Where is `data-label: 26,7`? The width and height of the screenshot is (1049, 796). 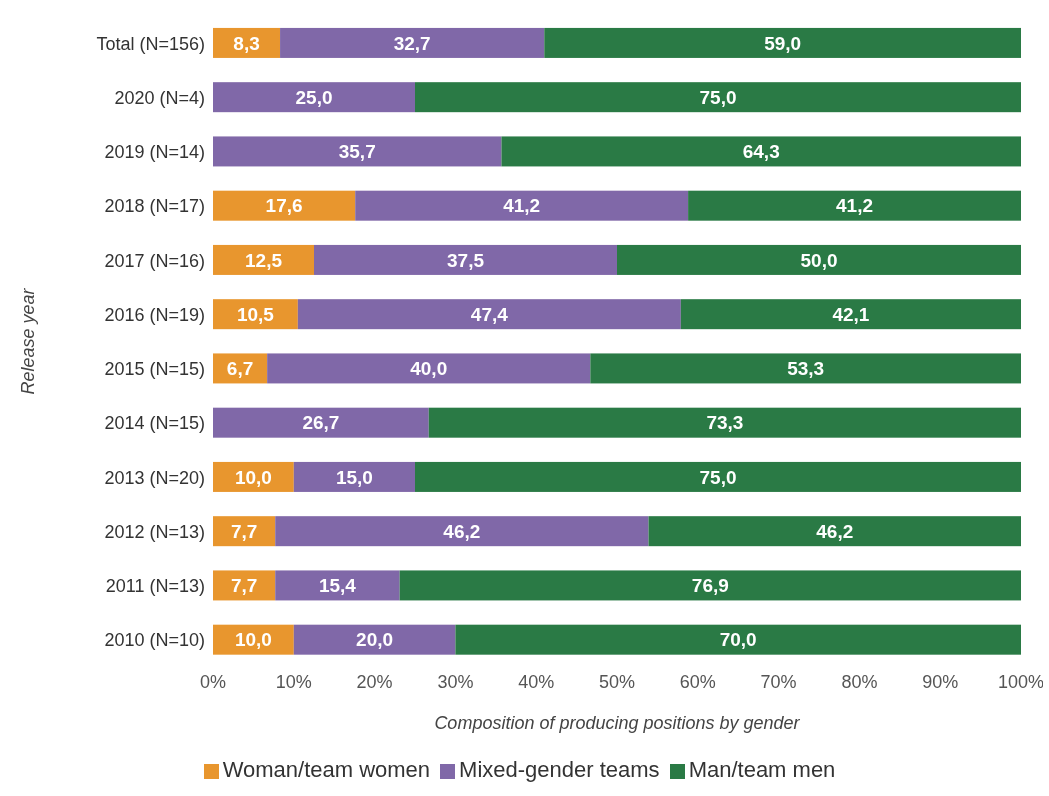
data-label: 26,7 is located at coordinates (321, 423).